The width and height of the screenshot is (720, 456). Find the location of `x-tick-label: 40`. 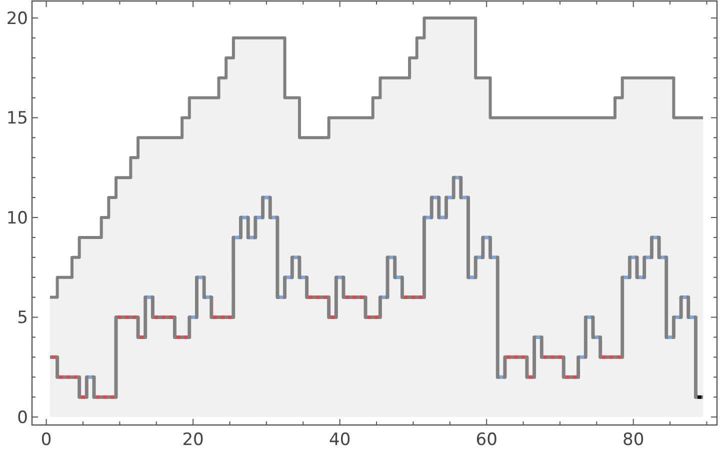

x-tick-label: 40 is located at coordinates (340, 440).